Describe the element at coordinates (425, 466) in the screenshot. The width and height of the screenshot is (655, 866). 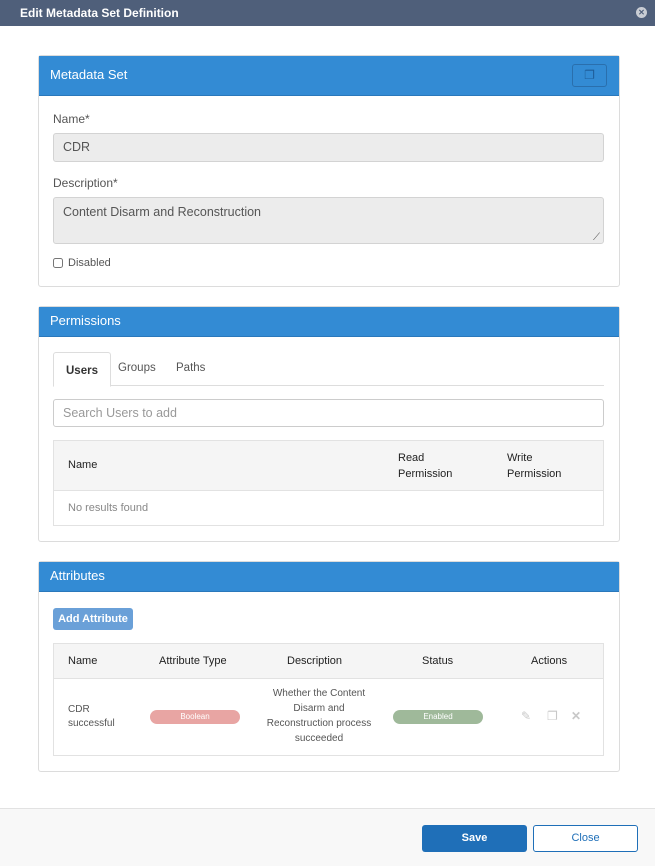
I see `column-read-permission: Read Permission` at that location.